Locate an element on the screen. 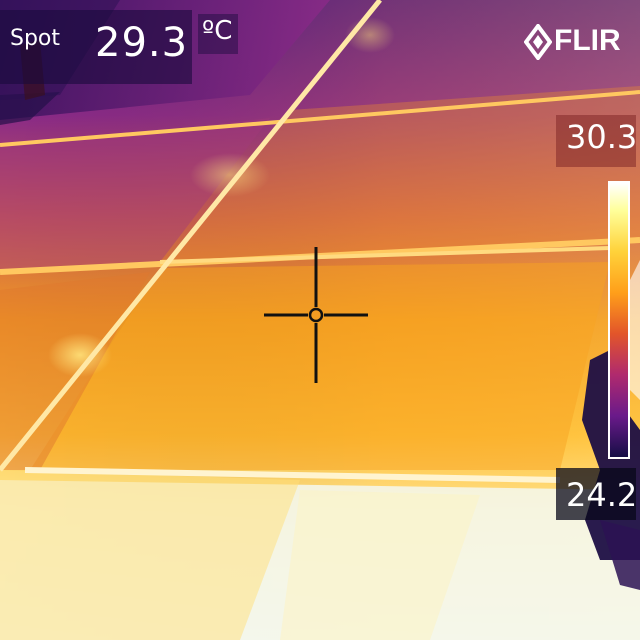  temperature-unit: ºC is located at coordinates (217, 31).